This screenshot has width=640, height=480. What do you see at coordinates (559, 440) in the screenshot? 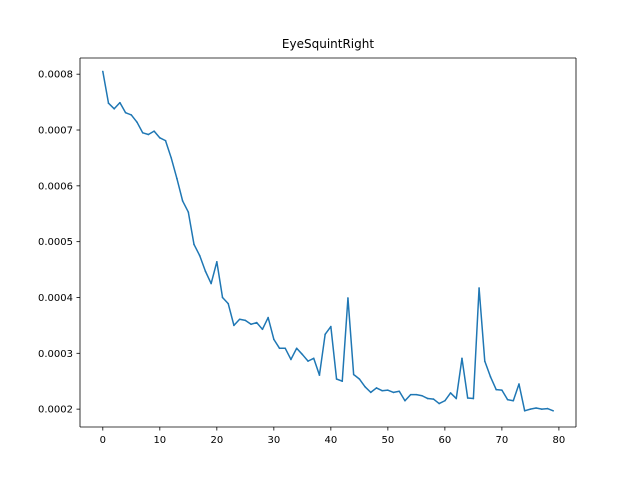
I see `x-tick-label: 80` at bounding box center [559, 440].